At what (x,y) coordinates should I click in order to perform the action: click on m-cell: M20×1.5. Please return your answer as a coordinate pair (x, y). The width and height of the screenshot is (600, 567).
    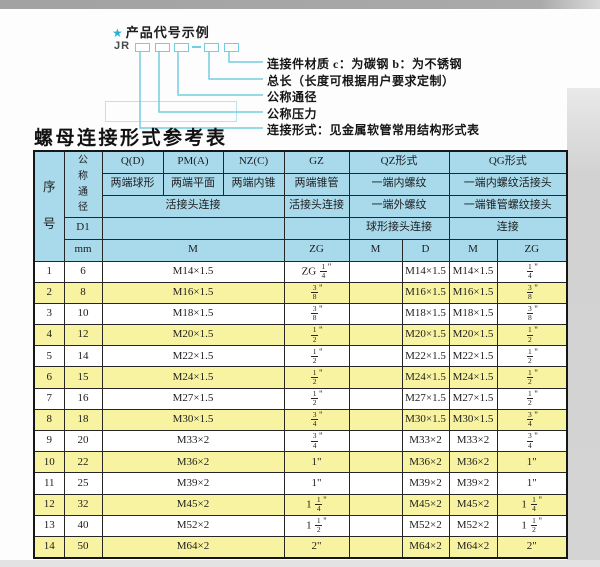
    Looking at the image, I should click on (193, 335).